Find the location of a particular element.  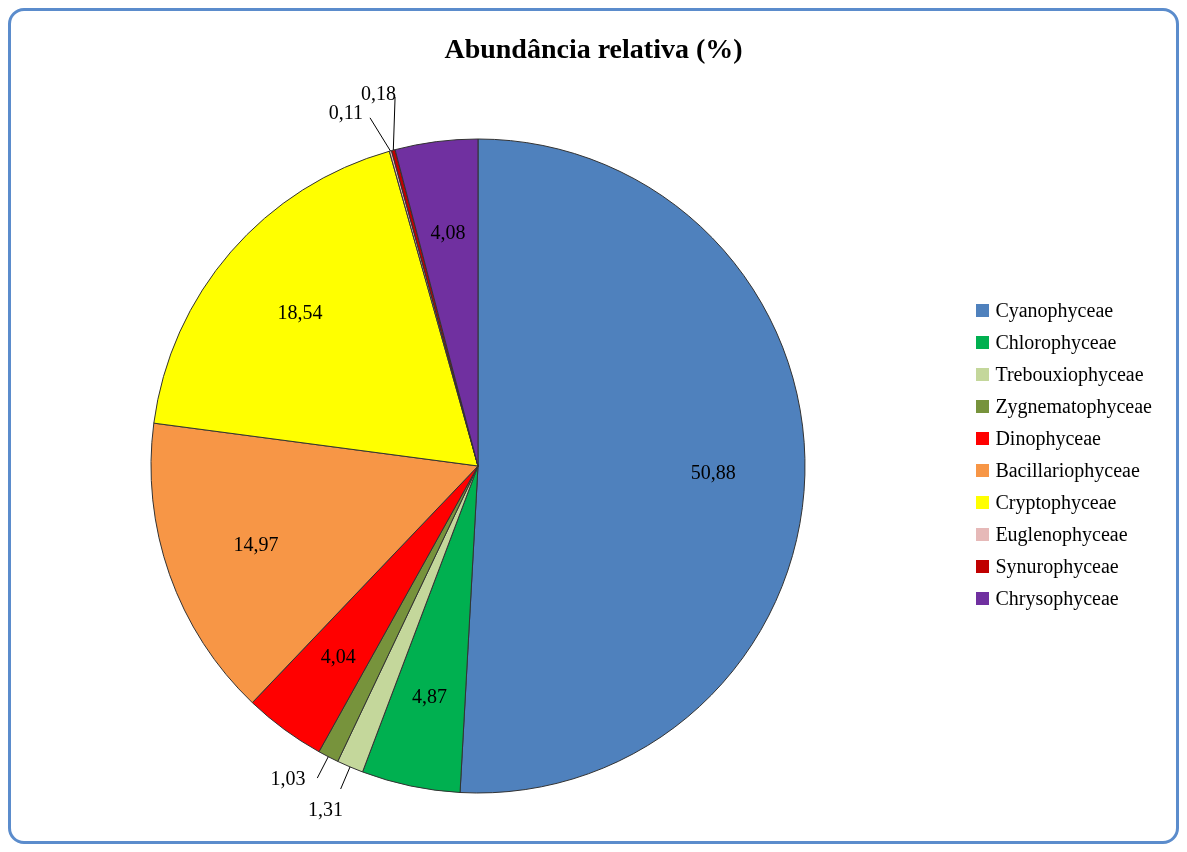

data-label: 50,88 is located at coordinates (713, 472).